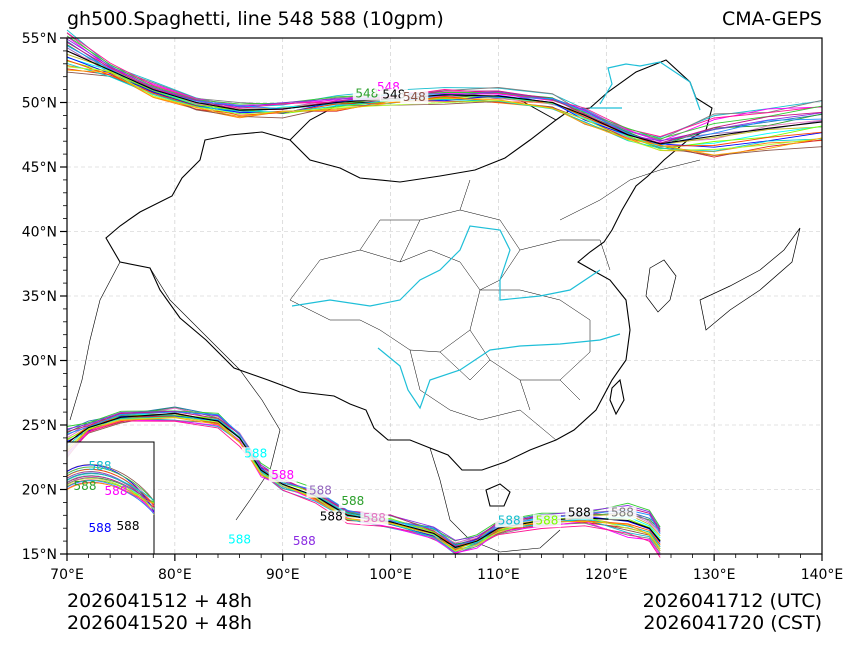  Describe the element at coordinates (39, 555) in the screenshot. I see `lat-tick-label: 15°N` at that location.